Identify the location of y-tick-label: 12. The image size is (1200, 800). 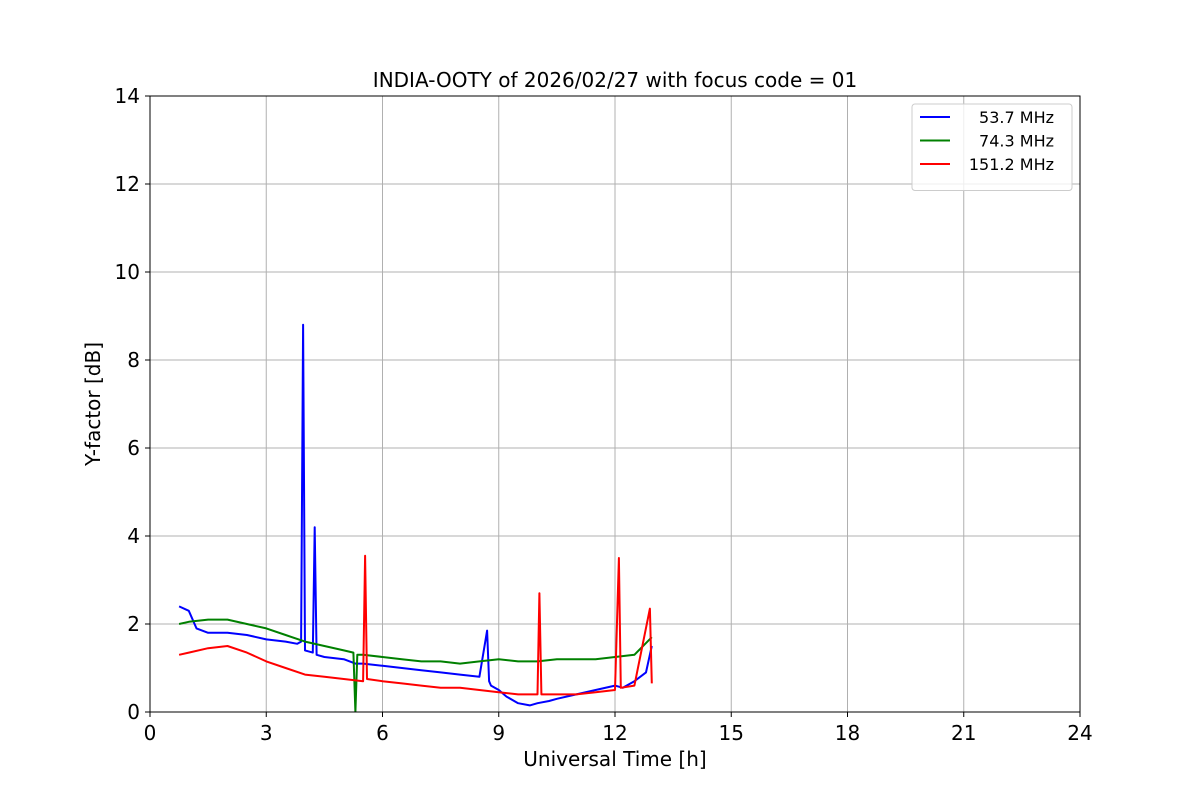
(127, 184).